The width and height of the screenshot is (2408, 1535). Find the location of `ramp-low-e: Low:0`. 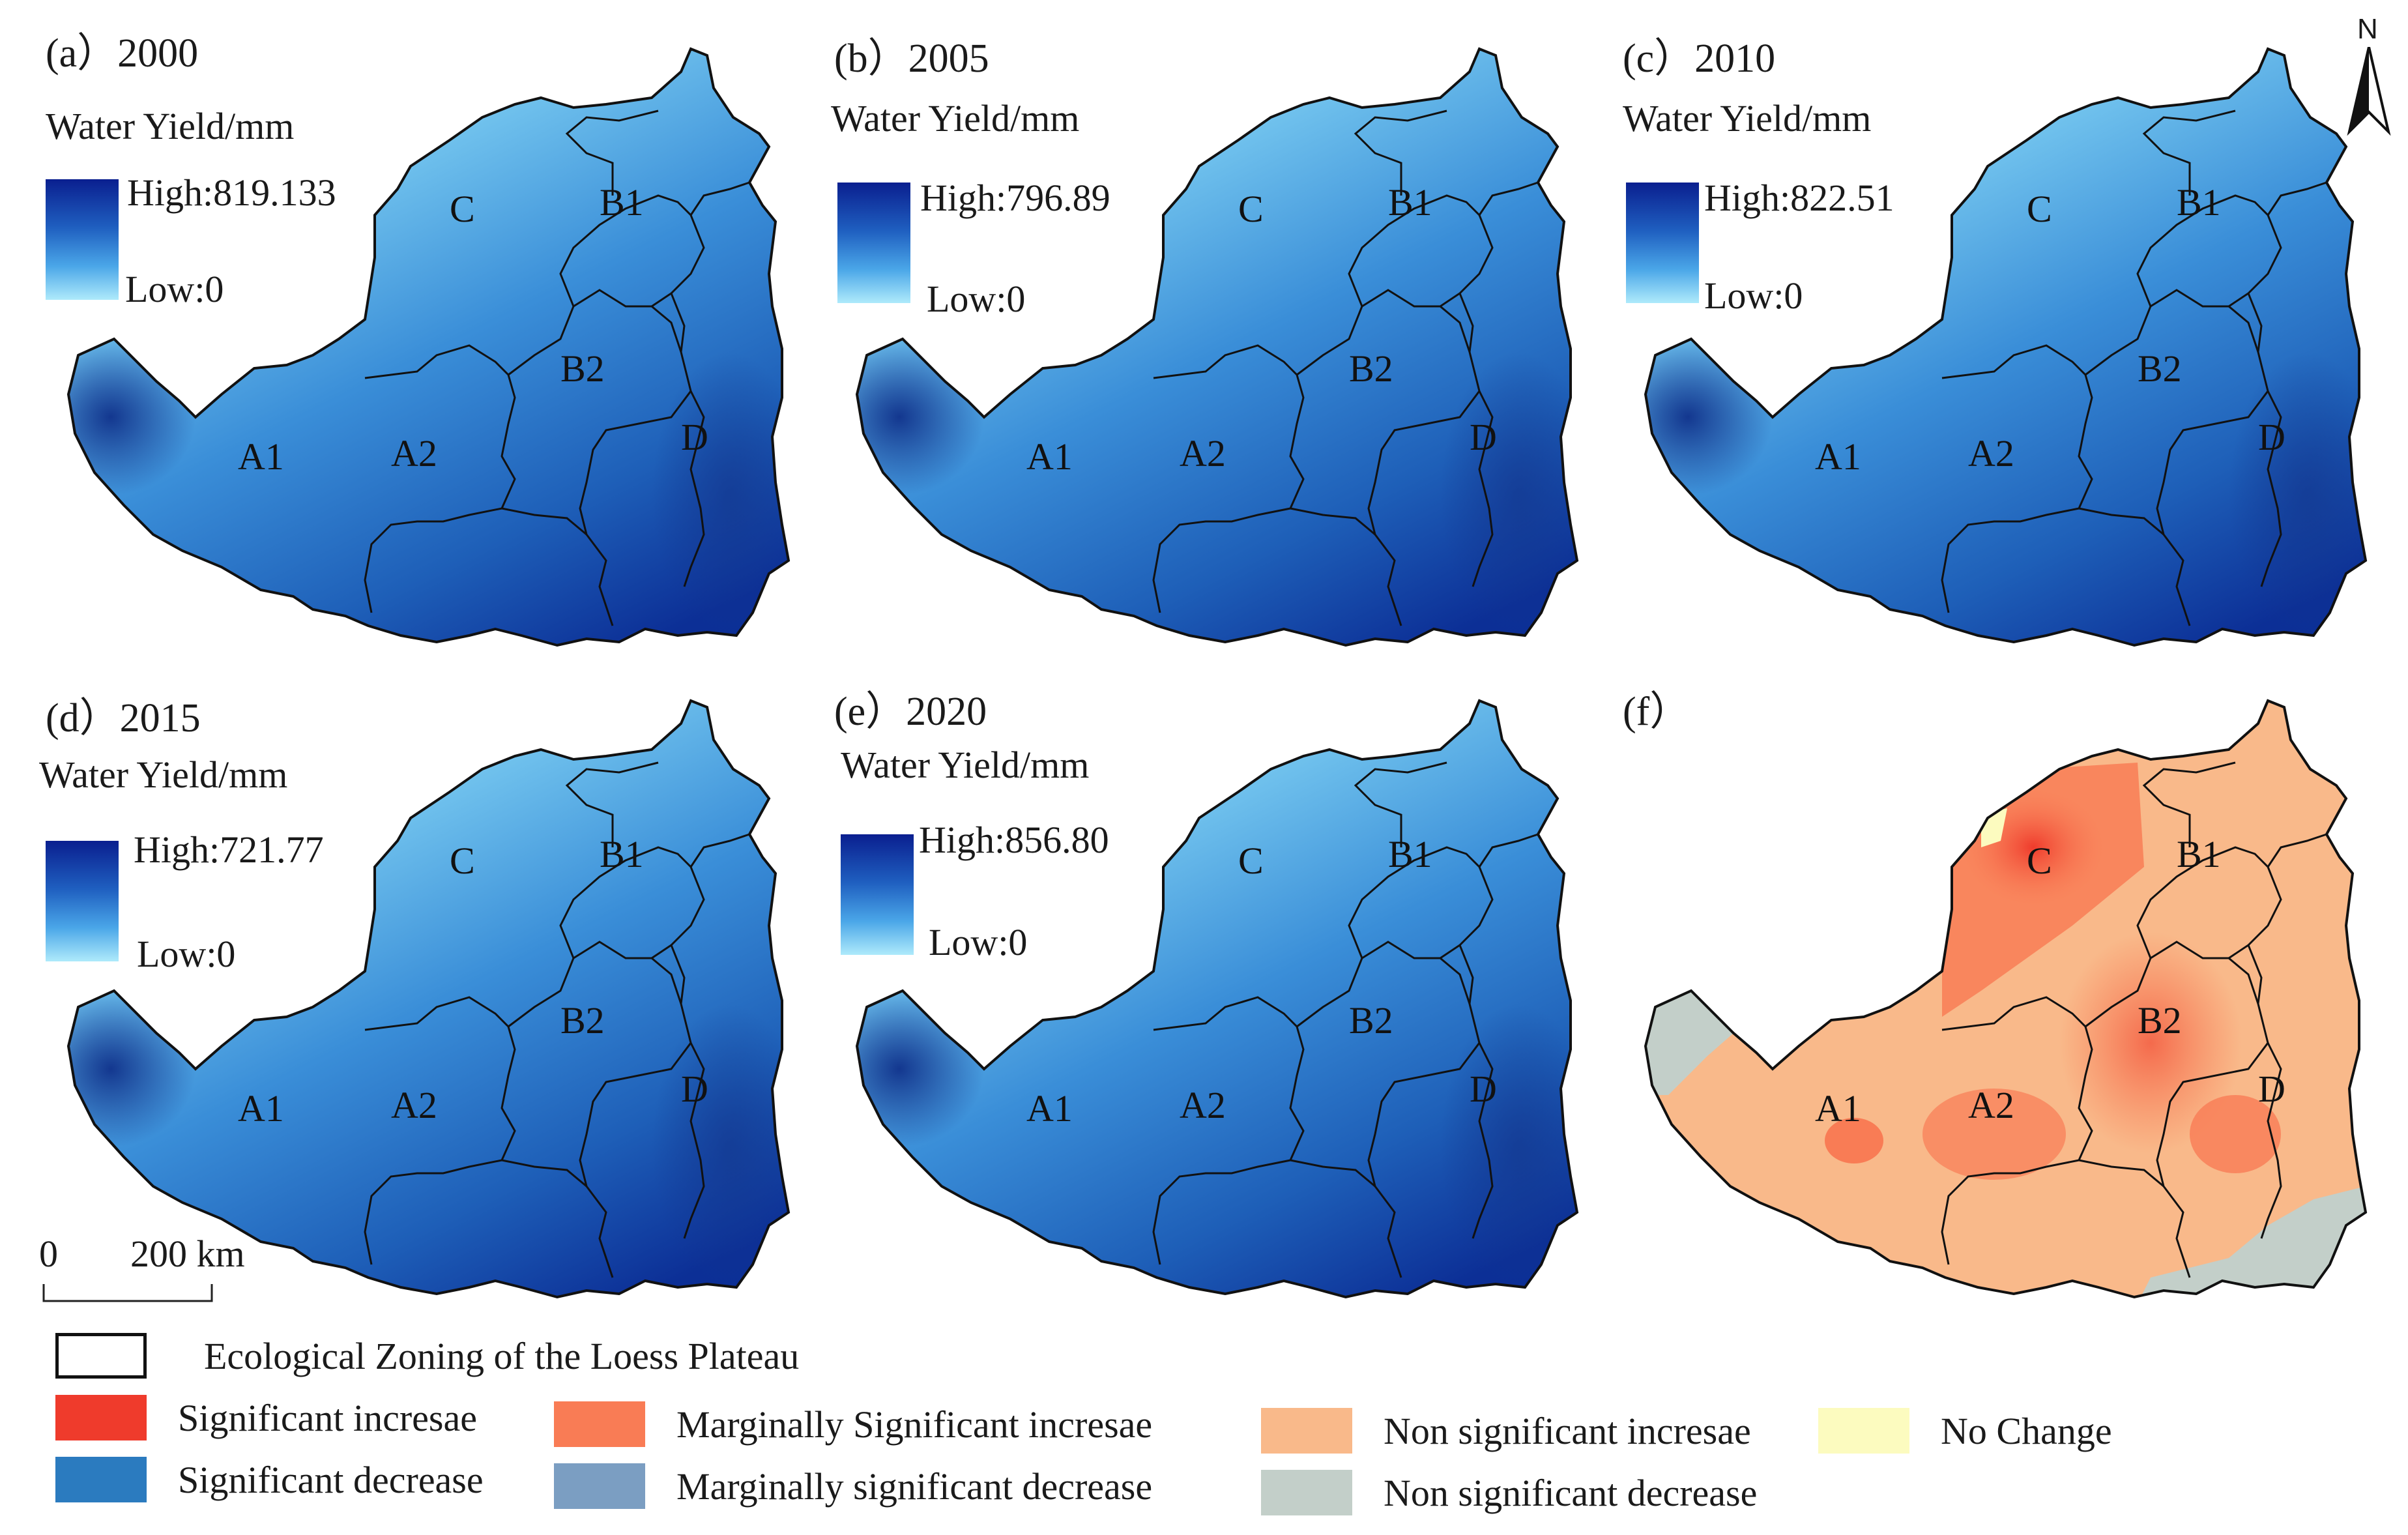

ramp-low-e: Low:0 is located at coordinates (978, 942).